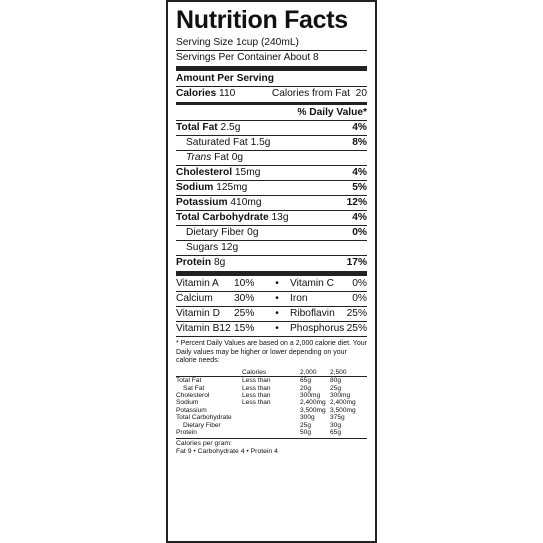 This screenshot has height=543, width=543. I want to click on medium-rule, so click(271, 103).